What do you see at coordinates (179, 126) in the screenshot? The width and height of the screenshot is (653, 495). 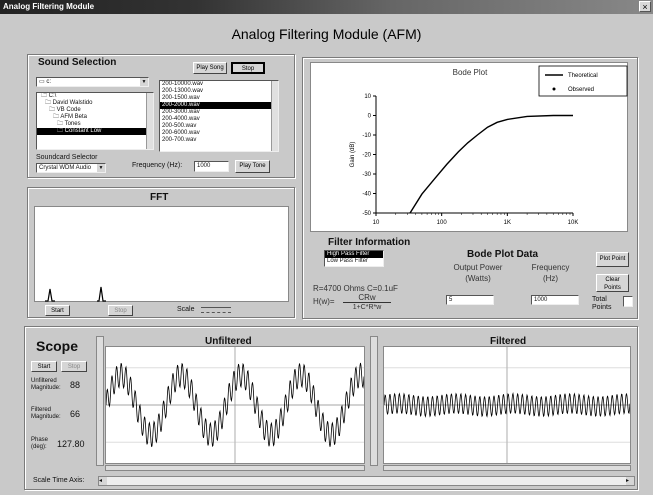 I see `file-item: 200-500.wav` at bounding box center [179, 126].